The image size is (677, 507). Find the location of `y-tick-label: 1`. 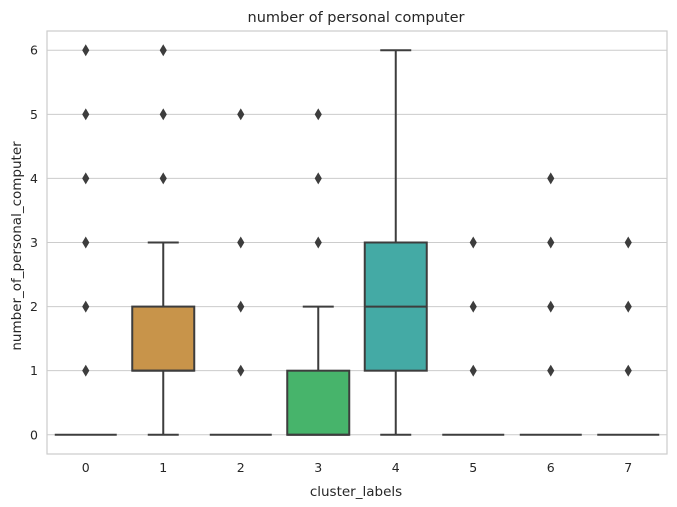

y-tick-label: 1 is located at coordinates (34, 370).